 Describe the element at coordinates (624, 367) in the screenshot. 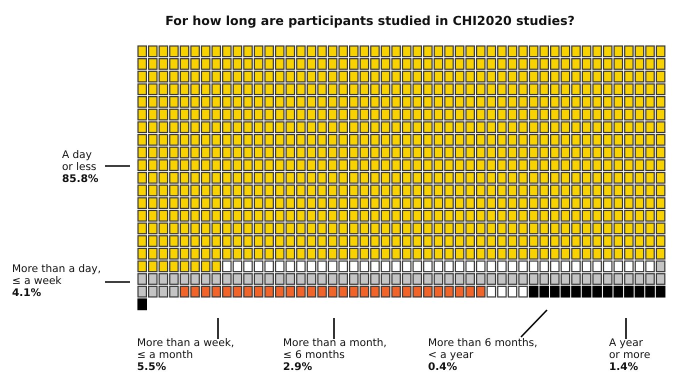

I see `data-label: 1.4%` at that location.